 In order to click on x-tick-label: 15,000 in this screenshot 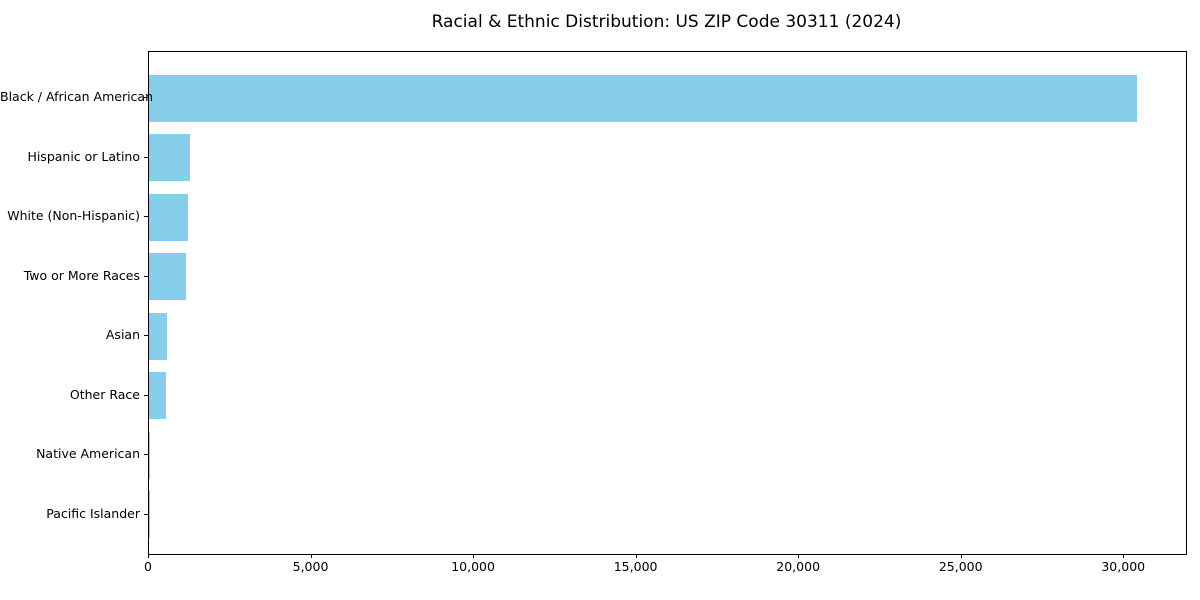, I will do `click(635, 566)`.